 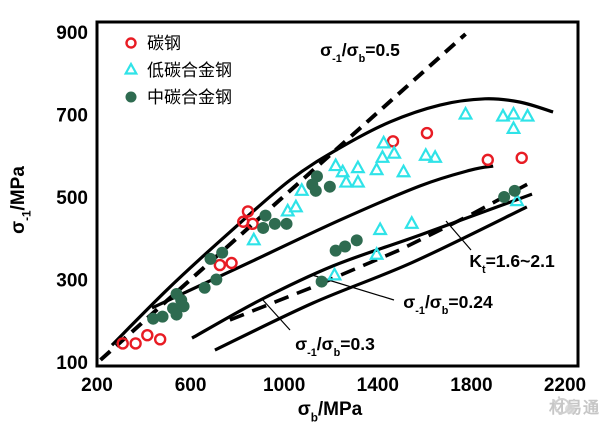 I want to click on y-tick-label: 900, so click(x=72, y=33).